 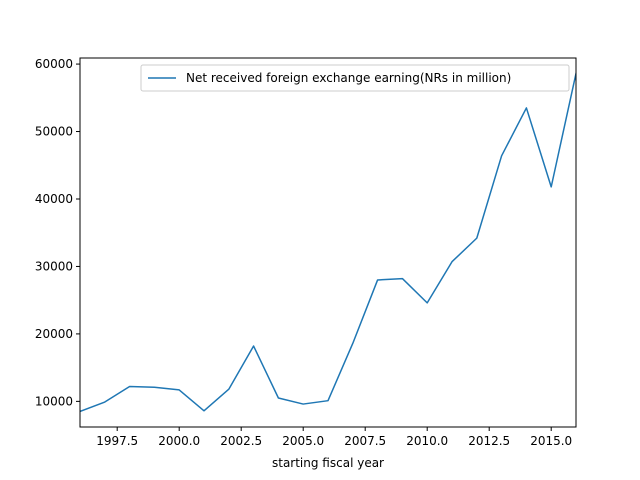 What do you see at coordinates (328, 463) in the screenshot?
I see `x-axis-label: starting fiscal year` at bounding box center [328, 463].